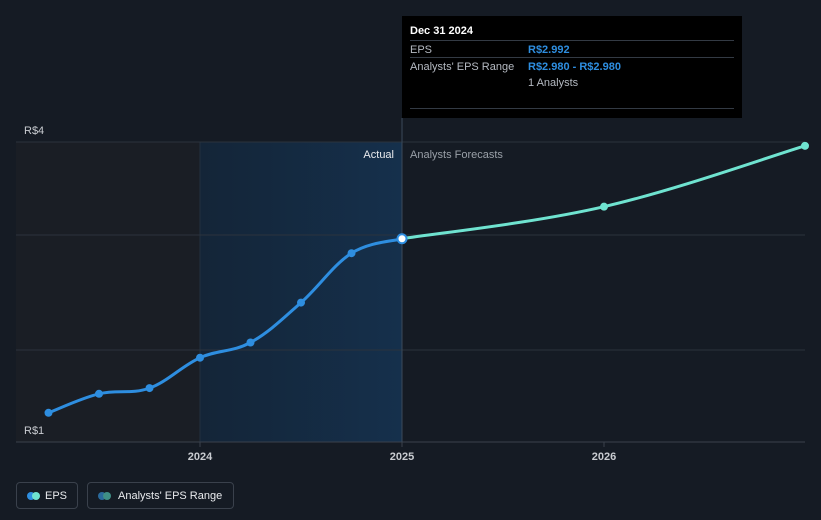 This screenshot has height=520, width=821. Describe the element at coordinates (170, 495) in the screenshot. I see `legend-range-label: Analysts' EPS Range` at that location.